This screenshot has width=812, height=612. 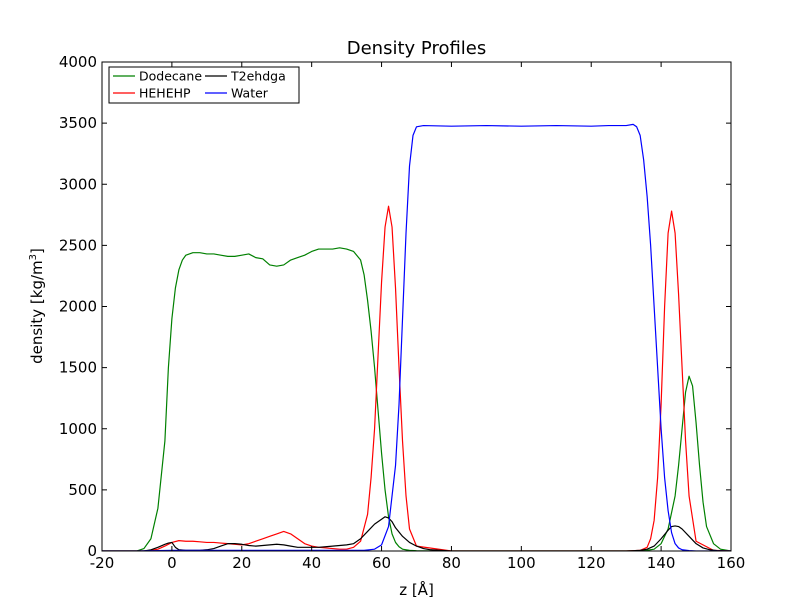 I want to click on legend-box, so click(x=204, y=85).